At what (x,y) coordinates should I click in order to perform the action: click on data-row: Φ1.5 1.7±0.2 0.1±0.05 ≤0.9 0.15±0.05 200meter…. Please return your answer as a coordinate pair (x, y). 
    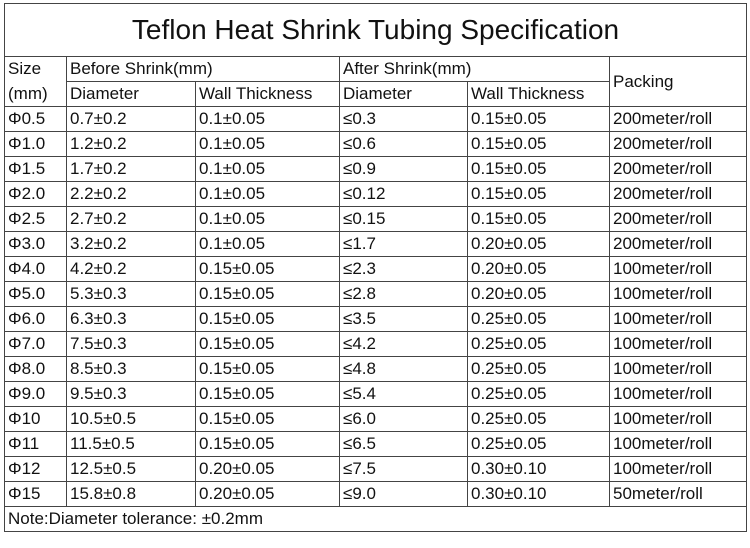
    Looking at the image, I should click on (376, 169).